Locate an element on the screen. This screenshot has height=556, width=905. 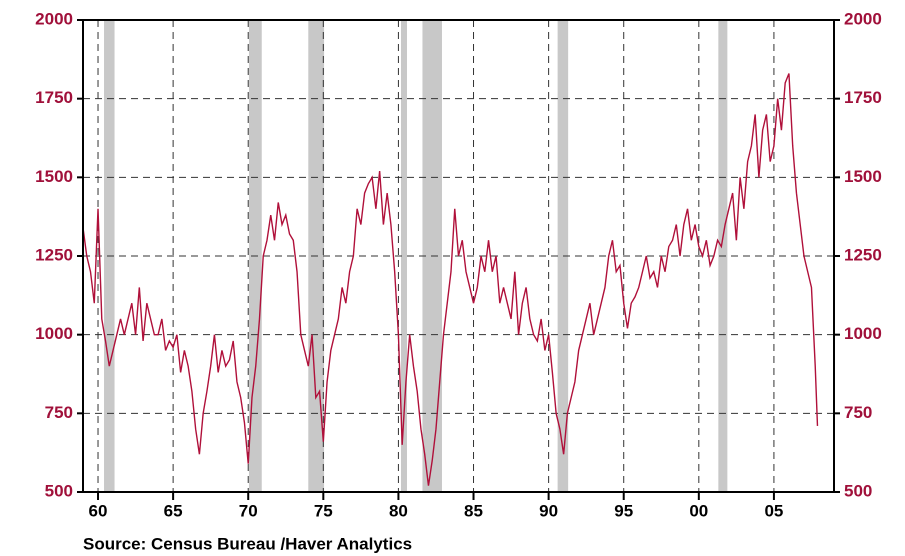
y-tick-label: 2000 is located at coordinates (54, 18).